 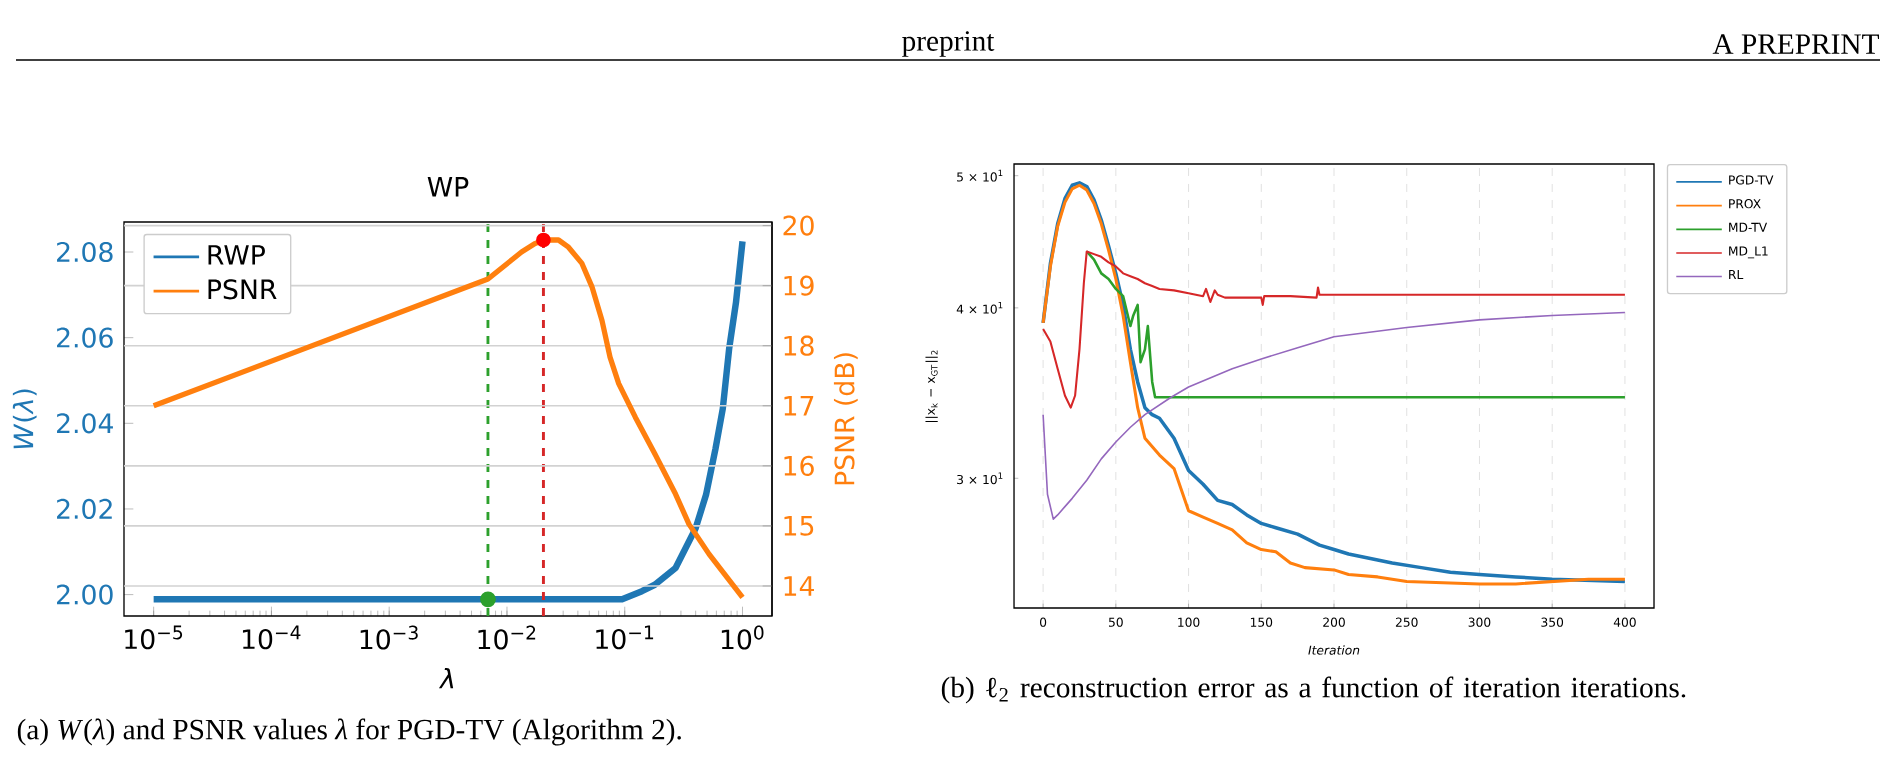 I want to click on line-series, so click(x=1334, y=415).